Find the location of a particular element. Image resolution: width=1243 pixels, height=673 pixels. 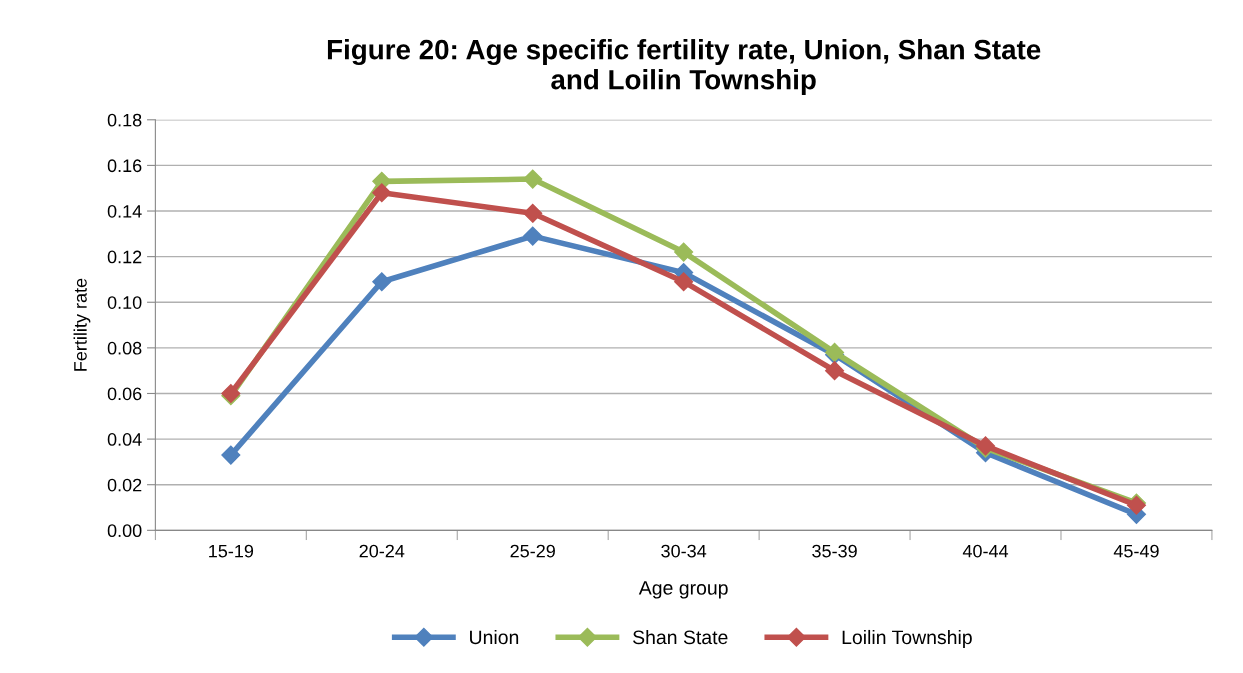

y-tick-label: 0.06 is located at coordinates (124, 394).